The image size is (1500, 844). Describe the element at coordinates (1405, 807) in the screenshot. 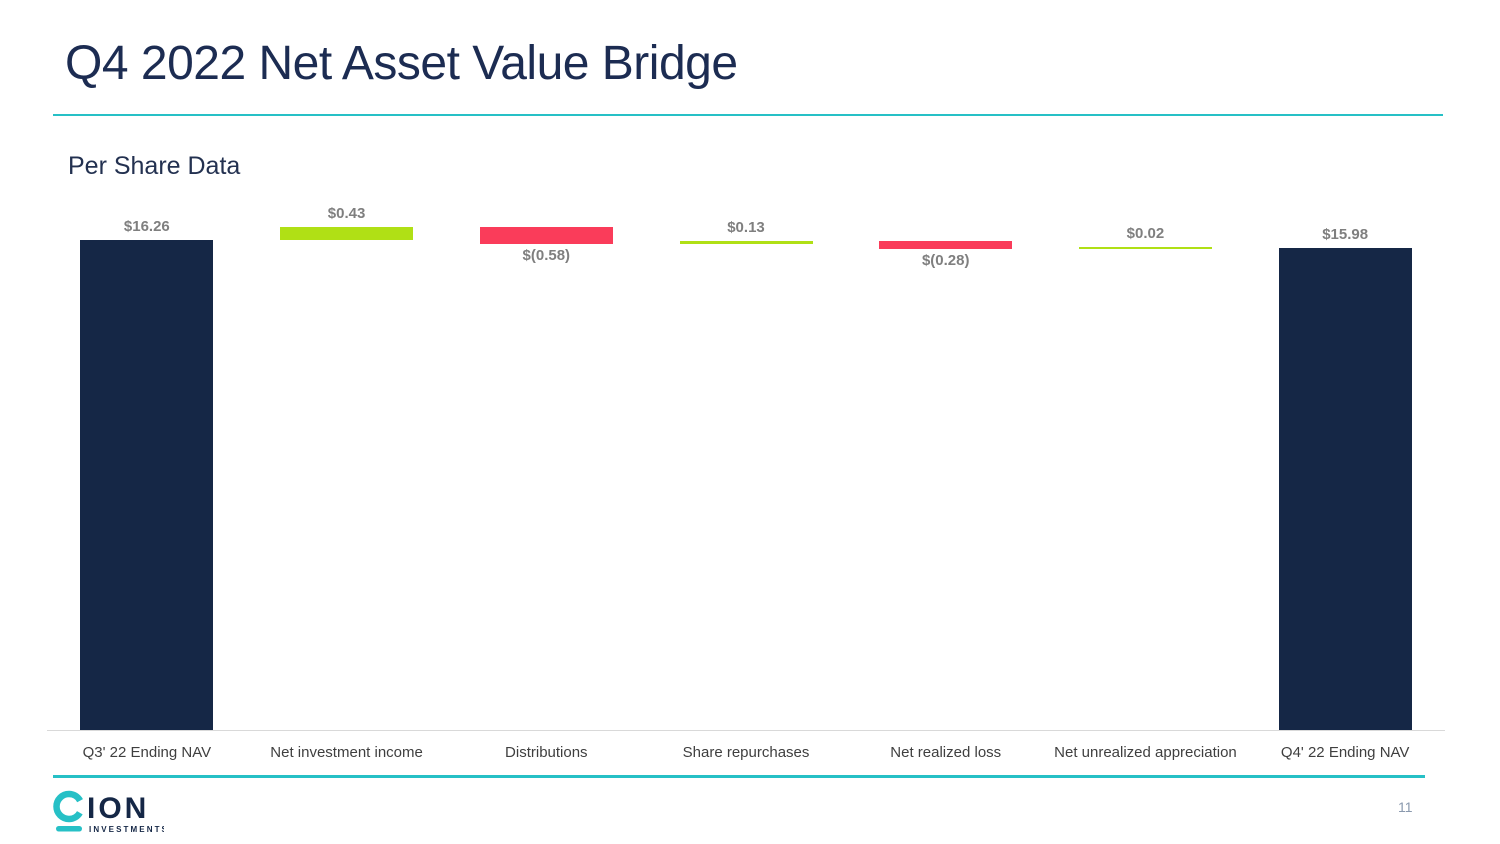

I see `page-number: 11` at that location.